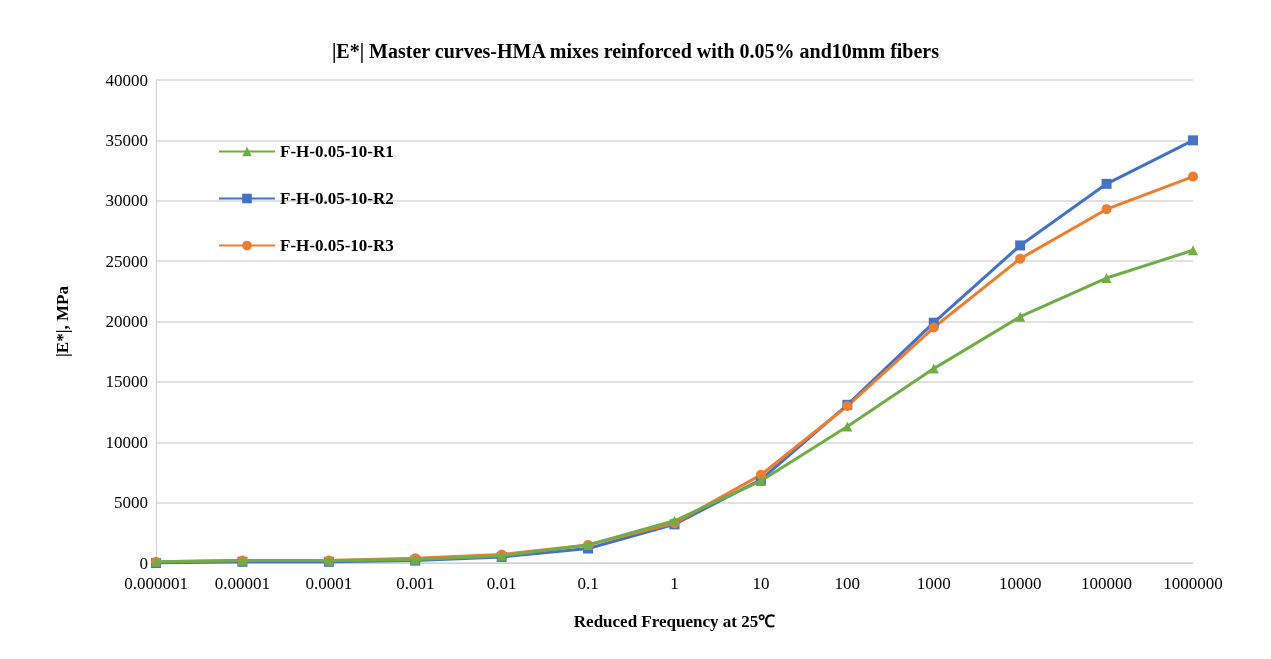 This screenshot has height=659, width=1271. What do you see at coordinates (126, 140) in the screenshot?
I see `y-tick-label: 35000` at bounding box center [126, 140].